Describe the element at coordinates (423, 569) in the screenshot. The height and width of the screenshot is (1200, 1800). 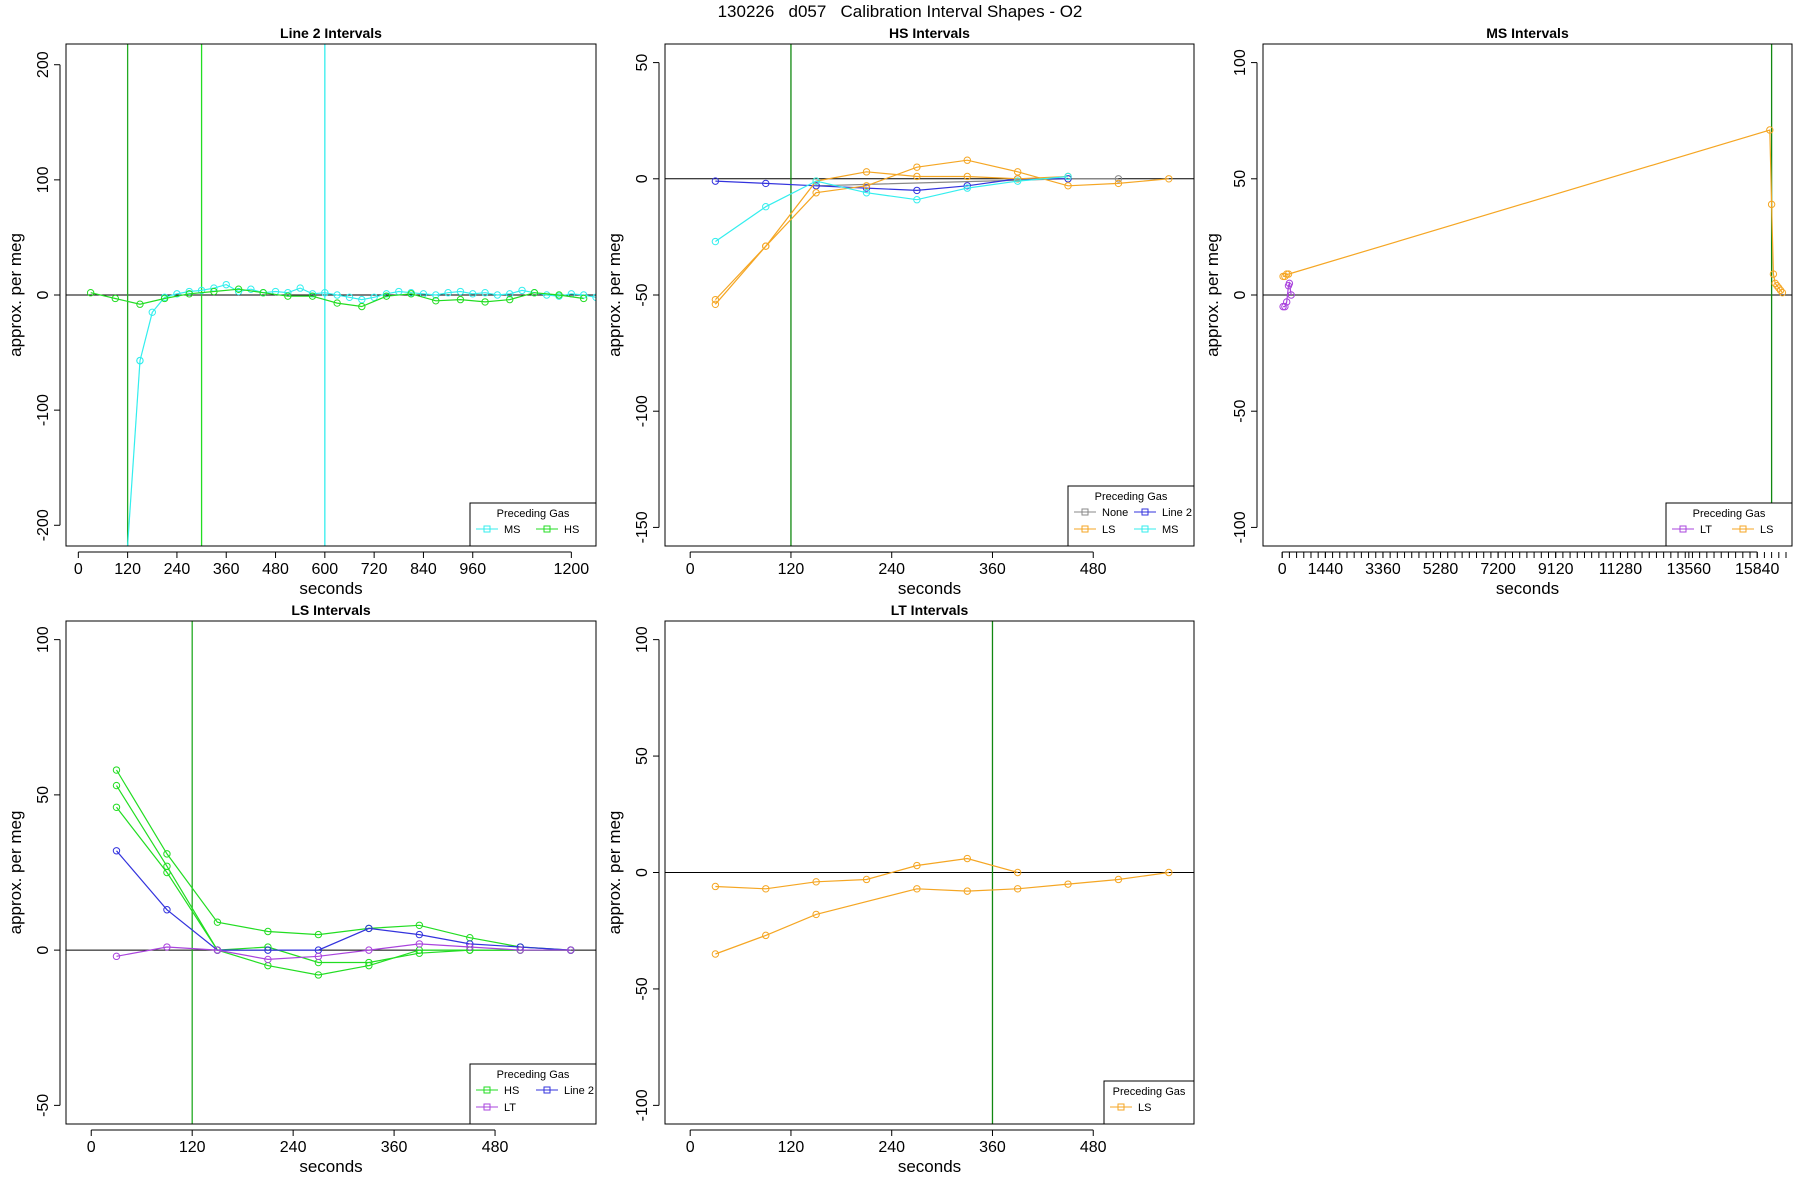
I see `x-tick-label: 840` at that location.